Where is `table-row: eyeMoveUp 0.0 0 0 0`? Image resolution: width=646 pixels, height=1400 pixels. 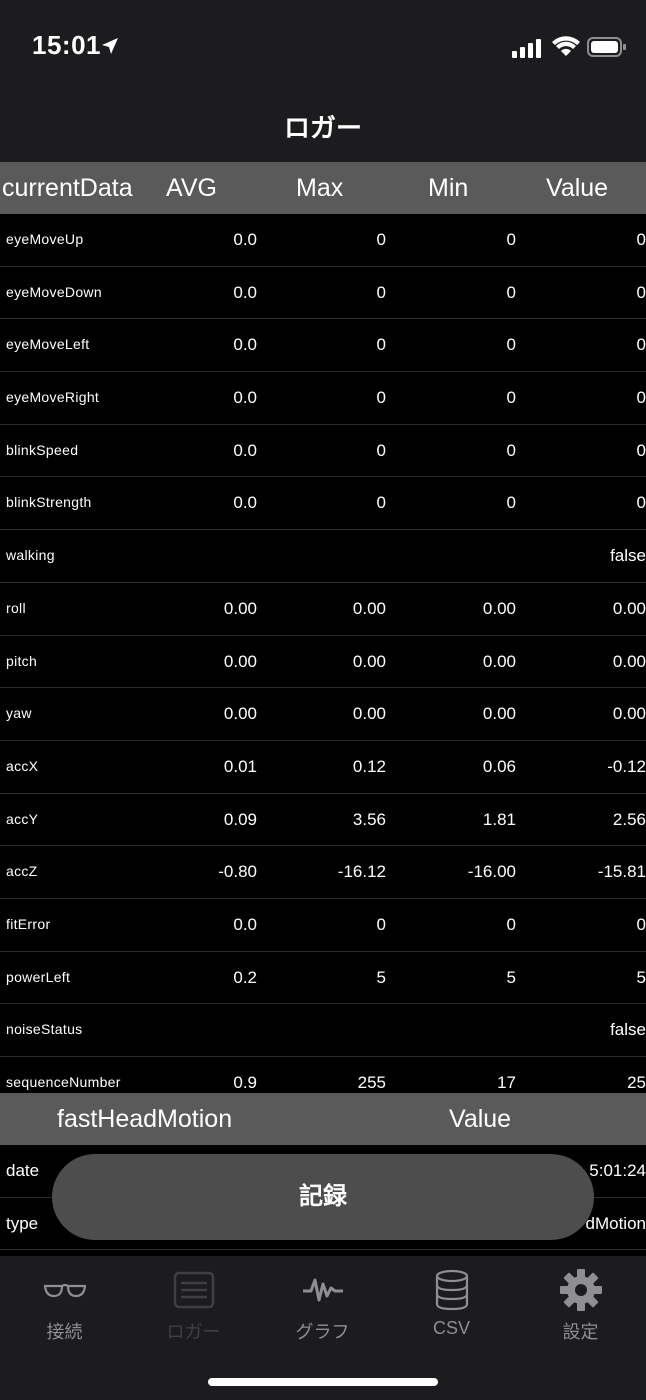
table-row: eyeMoveUp 0.0 0 0 0 is located at coordinates (323, 240).